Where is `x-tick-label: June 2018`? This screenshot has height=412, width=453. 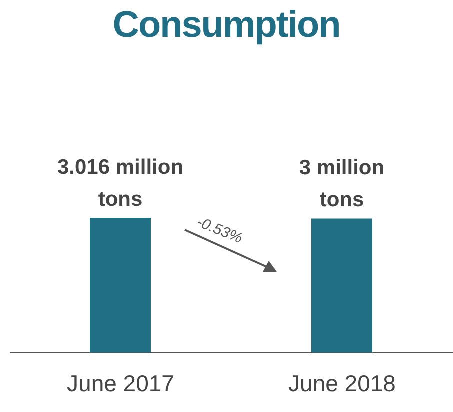 x-tick-label: June 2018 is located at coordinates (342, 383).